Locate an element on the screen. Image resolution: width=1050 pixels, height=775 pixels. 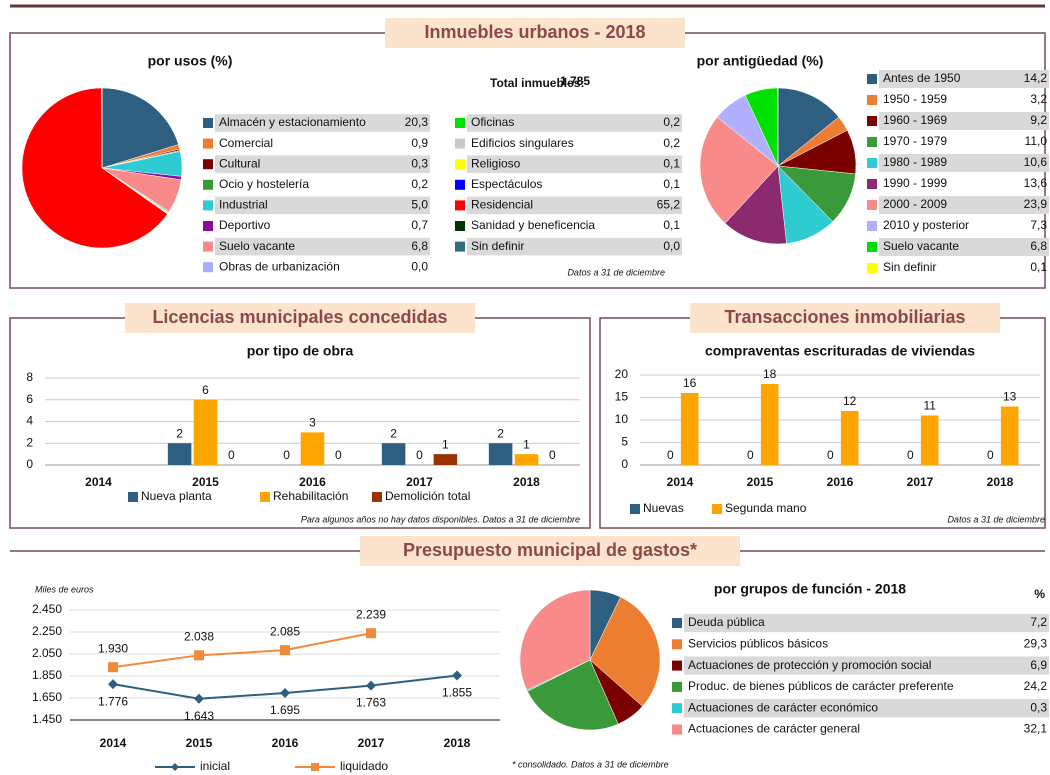
note: Datos a 31 de diciembre is located at coordinates (996, 519).